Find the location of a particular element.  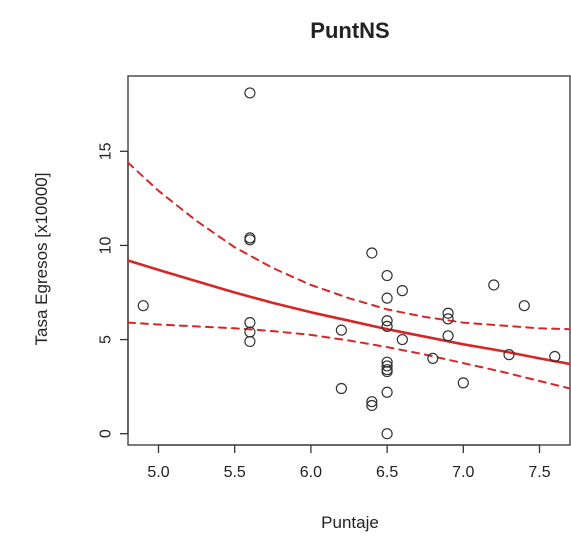

x-axis: 5.0 5.5 6.0 6.5 7.0 7.5 is located at coordinates (349, 462).